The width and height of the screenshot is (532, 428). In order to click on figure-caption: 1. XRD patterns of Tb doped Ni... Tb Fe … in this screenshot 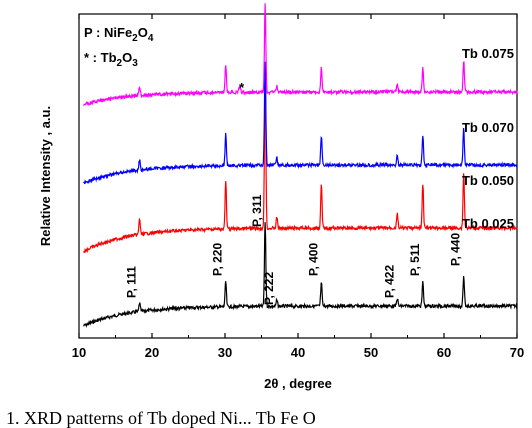, I will do `click(161, 418)`.